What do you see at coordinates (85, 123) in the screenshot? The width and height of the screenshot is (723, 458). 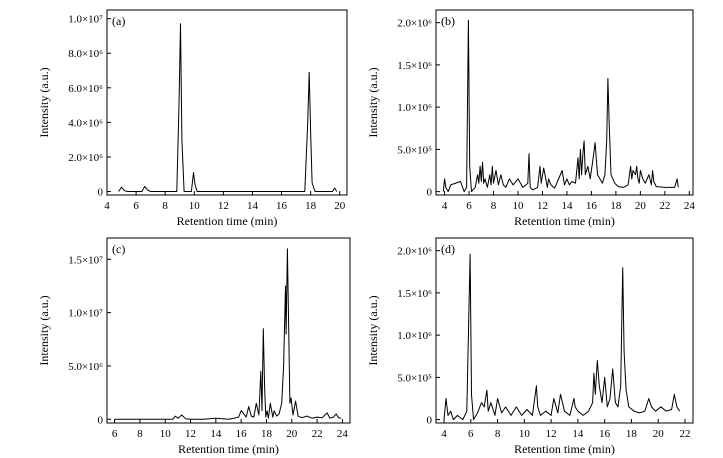 I see `y-tick-label: 4.0×10⁶` at bounding box center [85, 123].